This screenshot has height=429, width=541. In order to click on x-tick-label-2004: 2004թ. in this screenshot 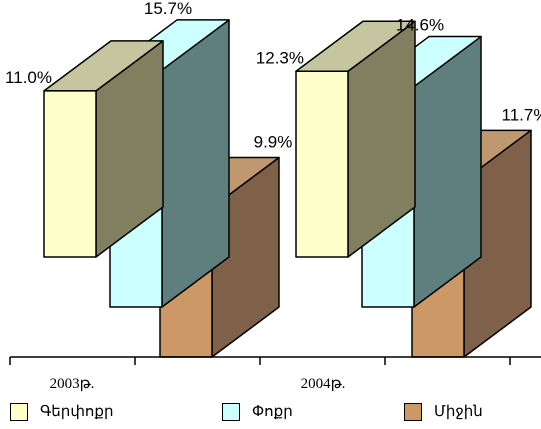, I will do `click(323, 384)`.